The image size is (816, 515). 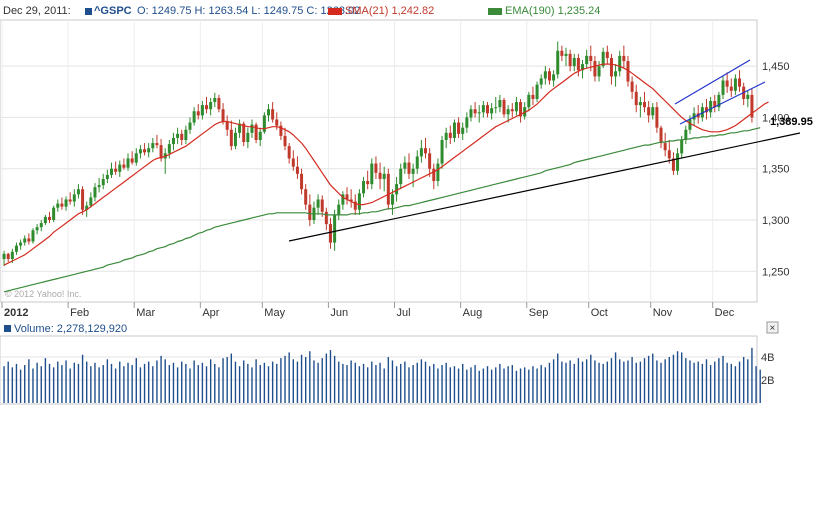 I want to click on month-tick-label: Sep, so click(x=539, y=313).